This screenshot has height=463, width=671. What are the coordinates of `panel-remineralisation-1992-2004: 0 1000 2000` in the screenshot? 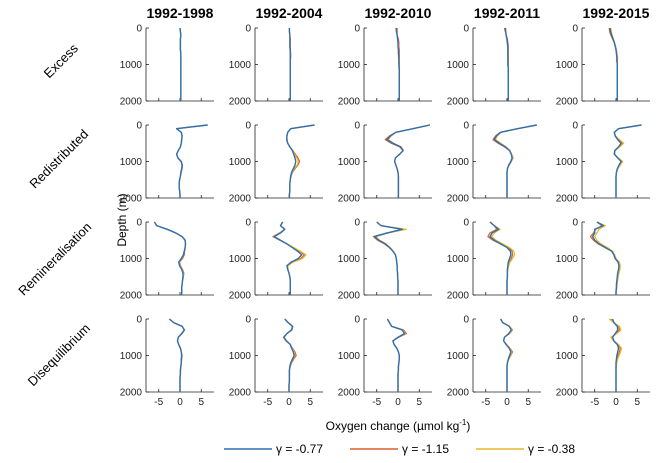 It's located at (276, 260).